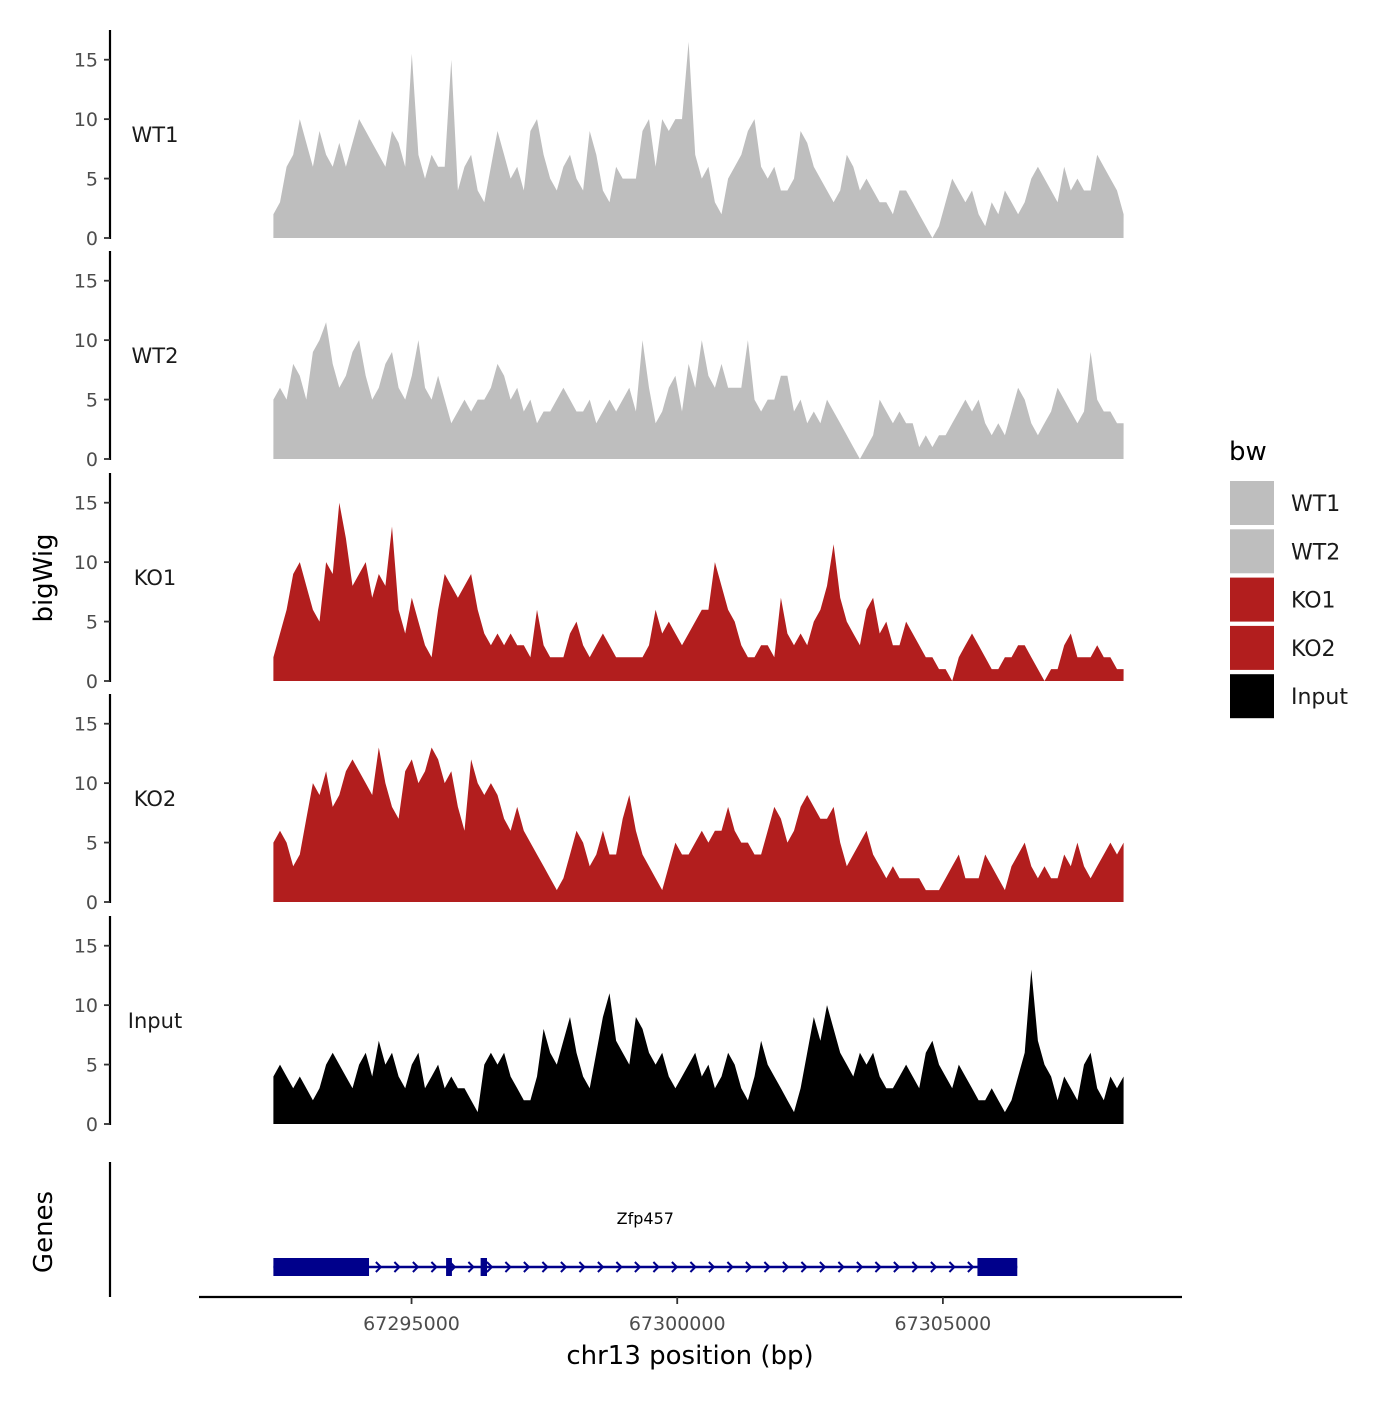  I want to click on track-input: 0 5 10 15 Input, so click(599, 1026).